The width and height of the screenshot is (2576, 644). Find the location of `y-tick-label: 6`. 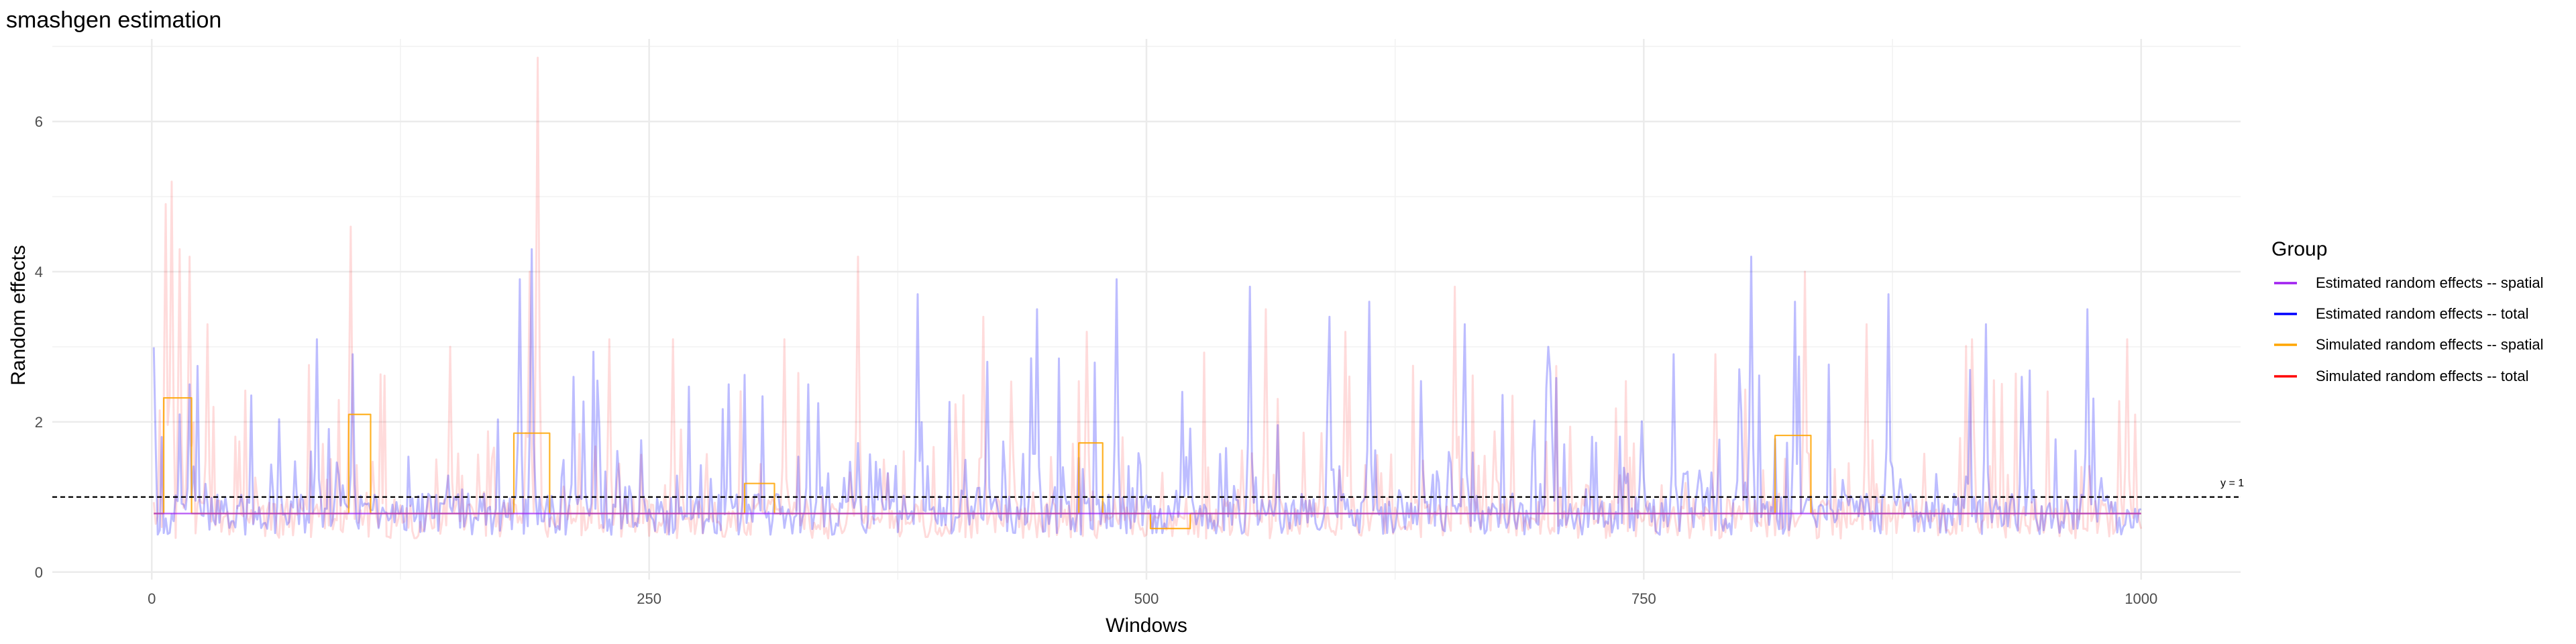

y-tick-label: 6 is located at coordinates (39, 121).